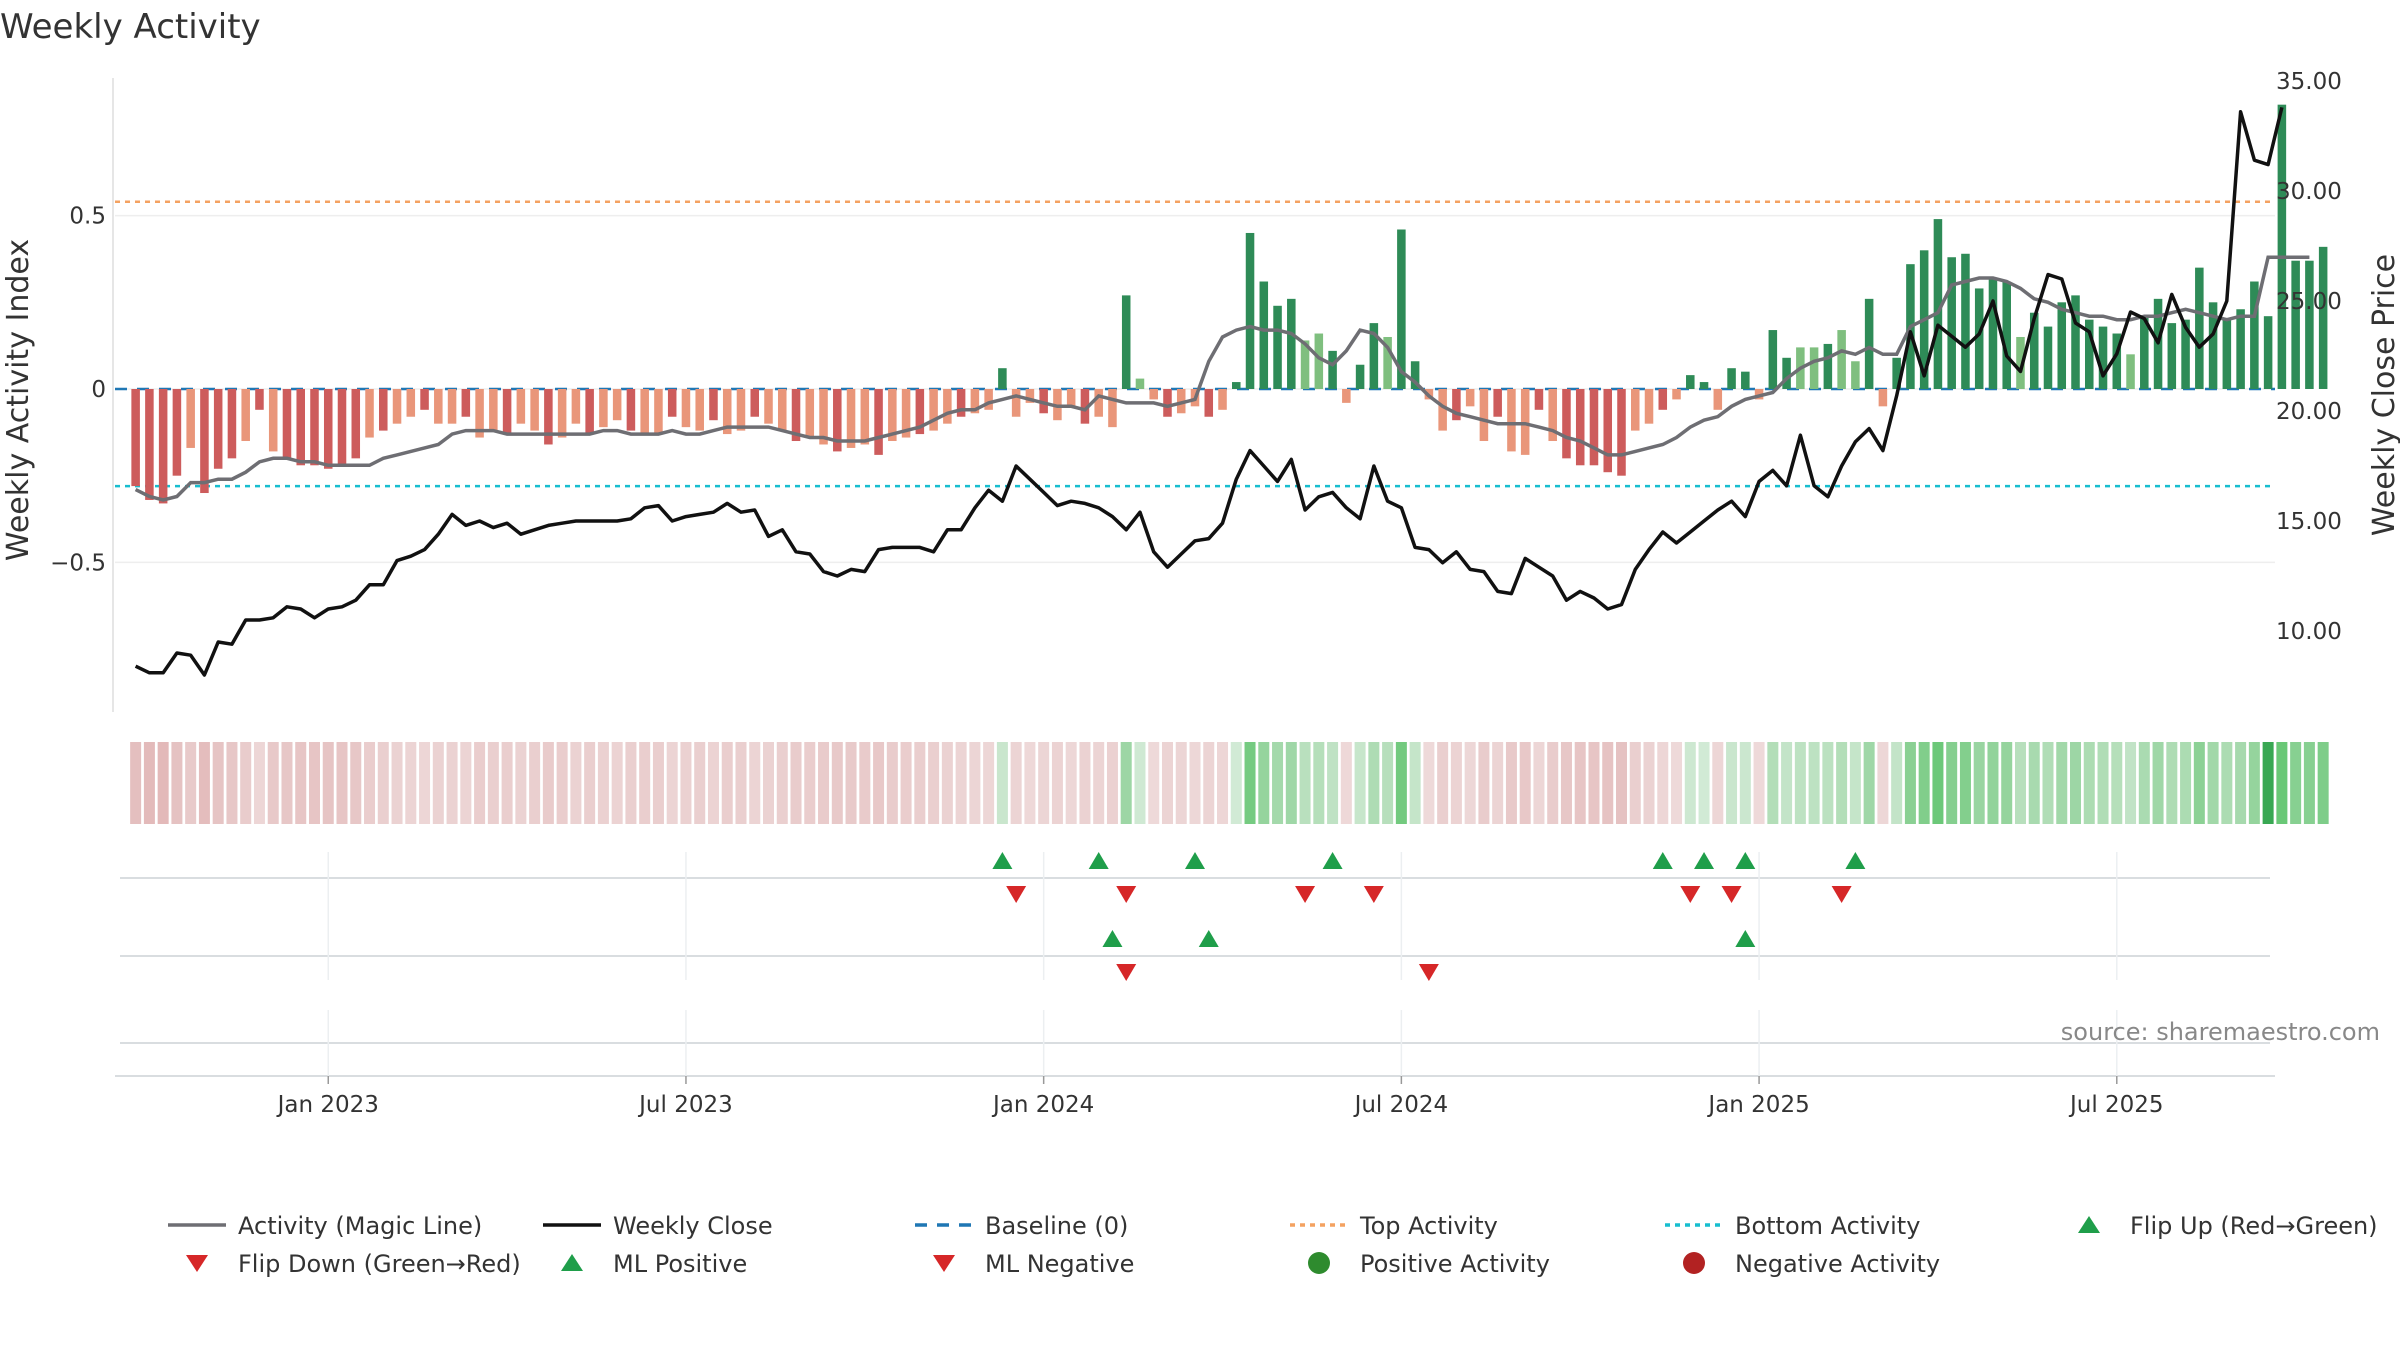 The image size is (2400, 1350). Describe the element at coordinates (2116, 1105) in the screenshot. I see `x-tick-label: Jul 2025` at that location.